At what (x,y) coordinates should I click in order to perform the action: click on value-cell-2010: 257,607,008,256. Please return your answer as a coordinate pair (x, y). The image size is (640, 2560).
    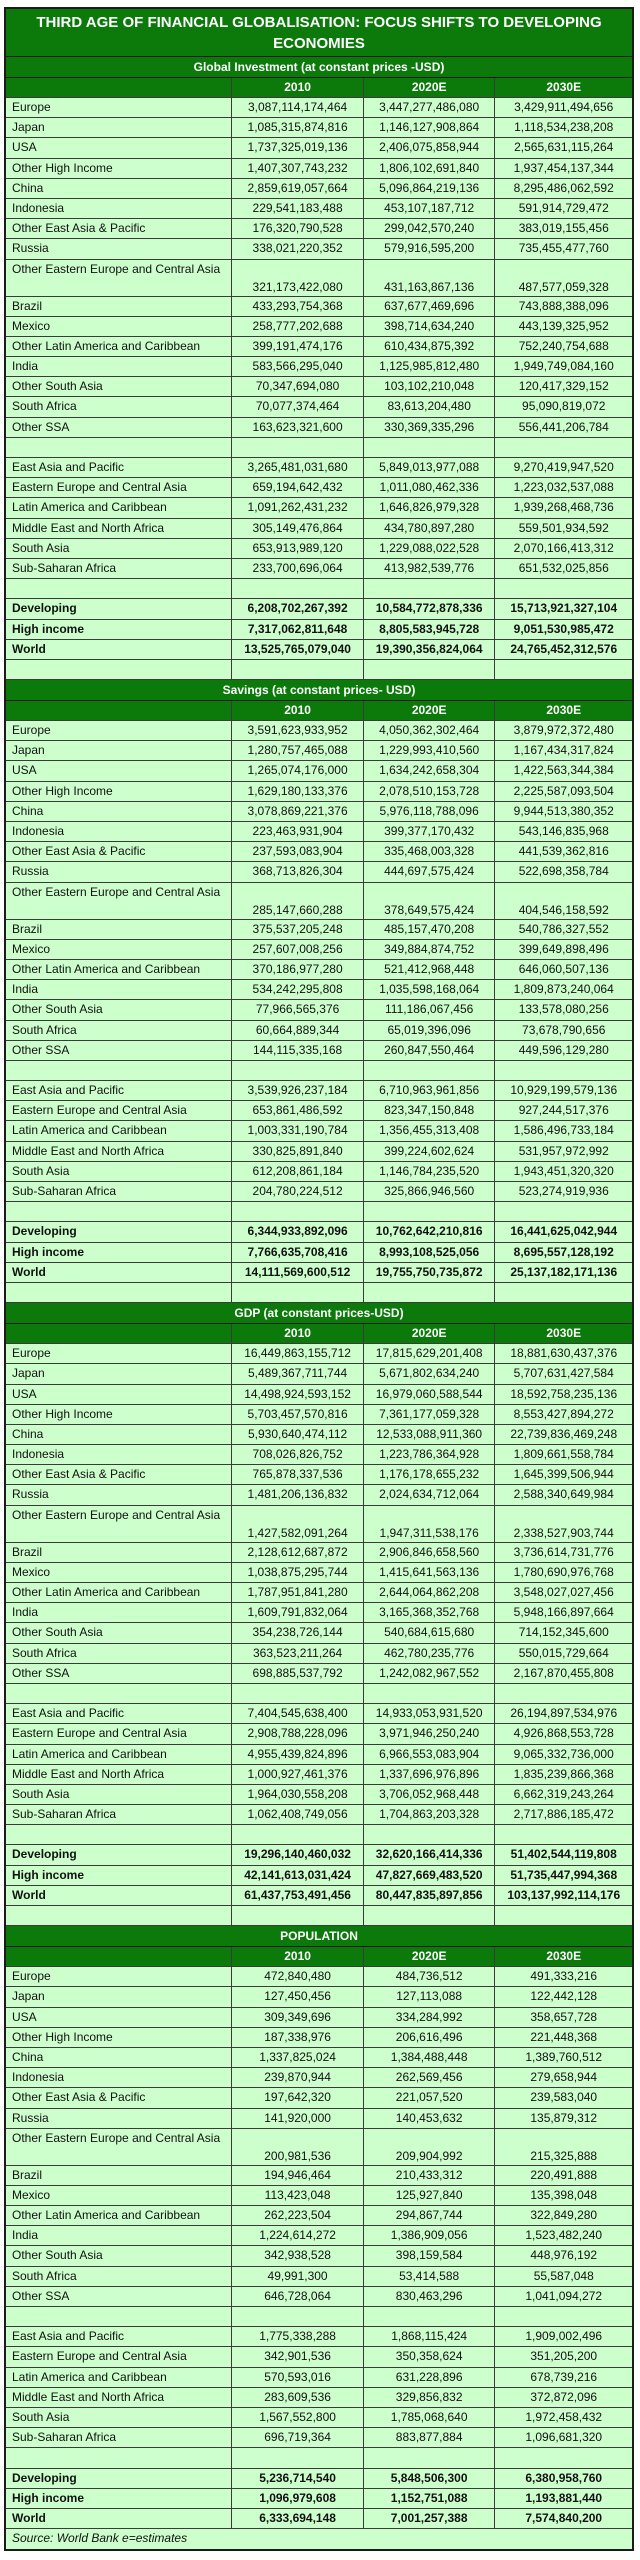
    Looking at the image, I should click on (298, 949).